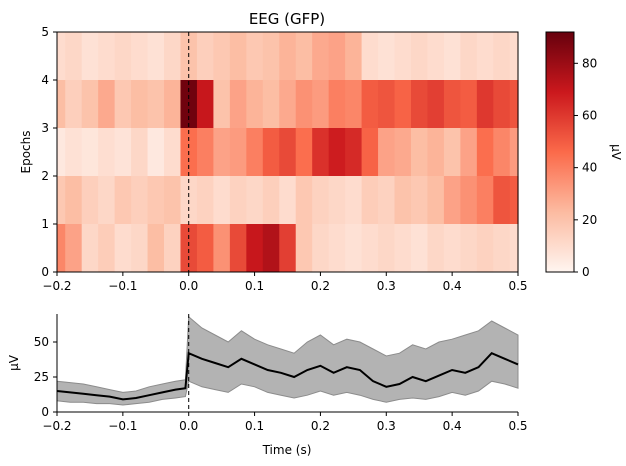  What do you see at coordinates (45, 80) in the screenshot?
I see `heatmap-y-tick-label: 4` at bounding box center [45, 80].